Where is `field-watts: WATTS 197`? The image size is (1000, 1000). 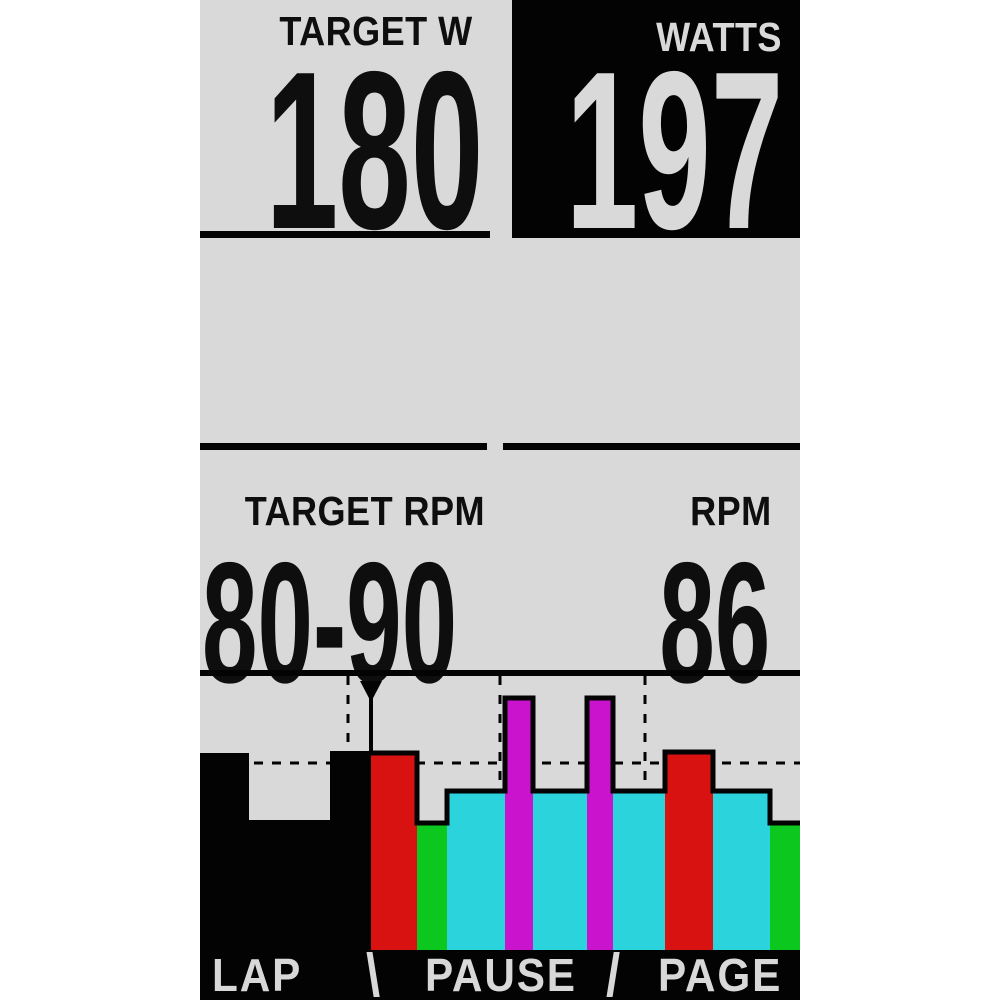 field-watts: WATTS 197 is located at coordinates (656, 131).